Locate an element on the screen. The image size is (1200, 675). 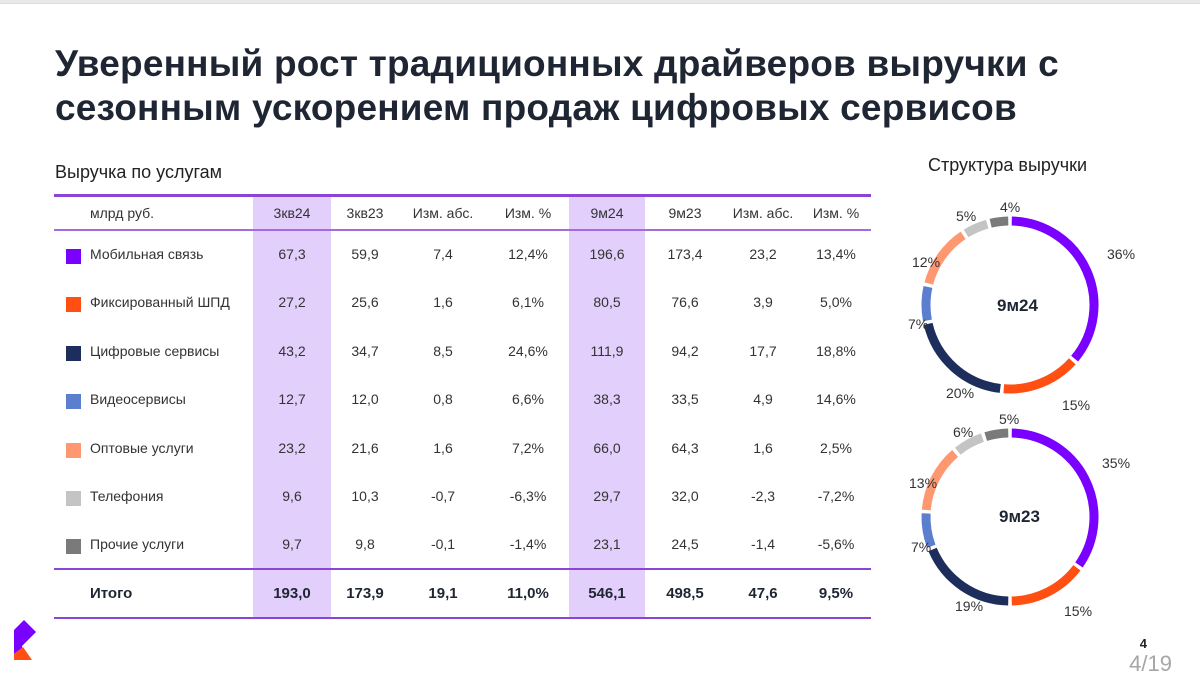
total-cell: 193,0 is located at coordinates (292, 593).